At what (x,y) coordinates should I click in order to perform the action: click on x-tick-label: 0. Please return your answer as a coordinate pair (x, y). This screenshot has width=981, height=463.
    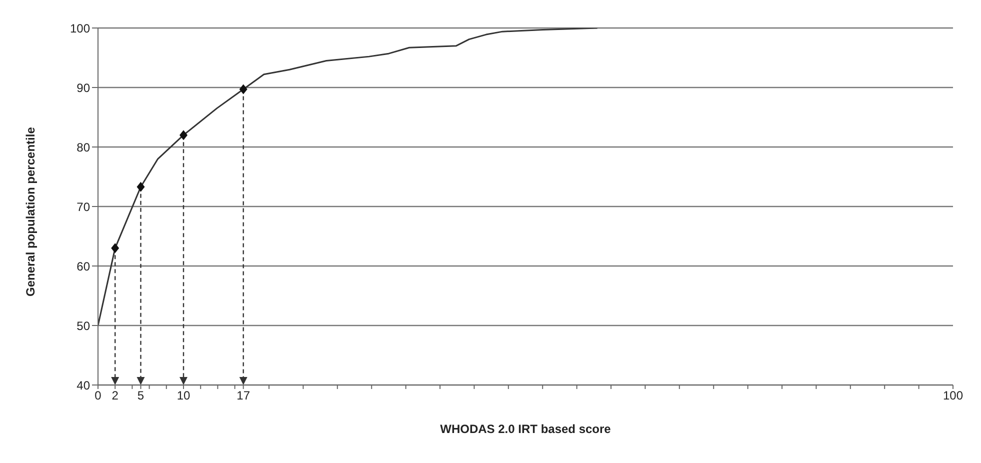
    Looking at the image, I should click on (98, 395).